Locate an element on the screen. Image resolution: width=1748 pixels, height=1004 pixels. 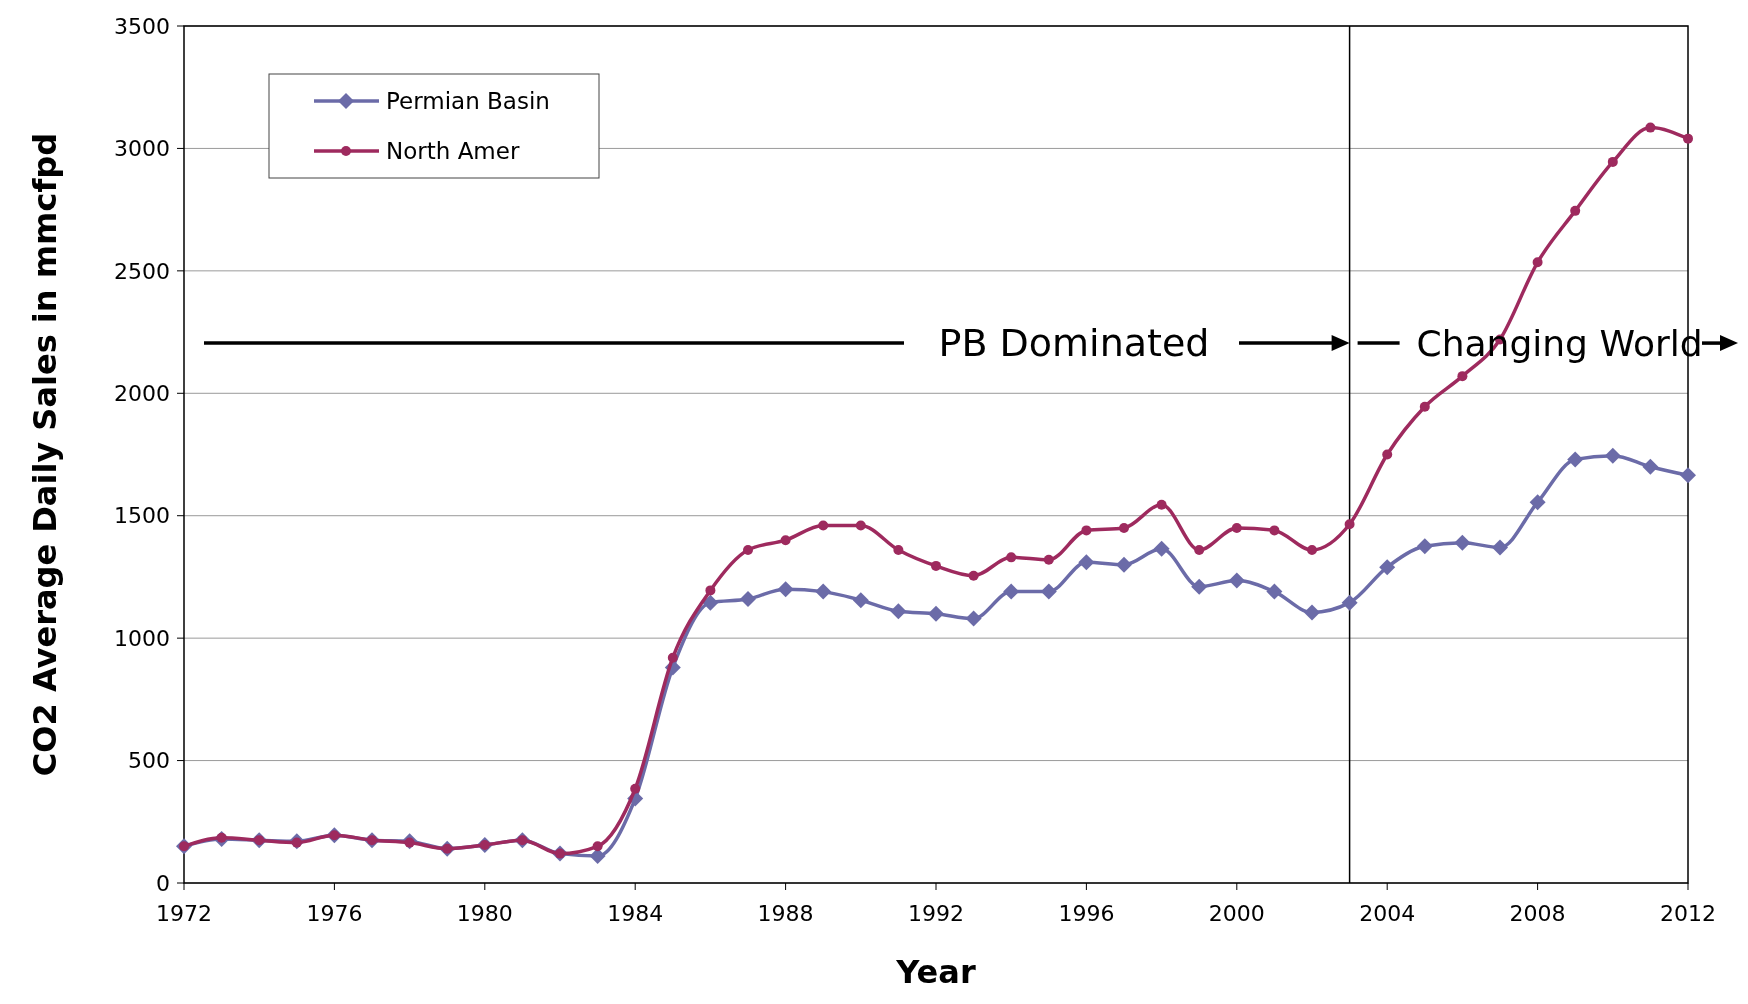
x-tick-label: 1988 is located at coordinates (785, 913).